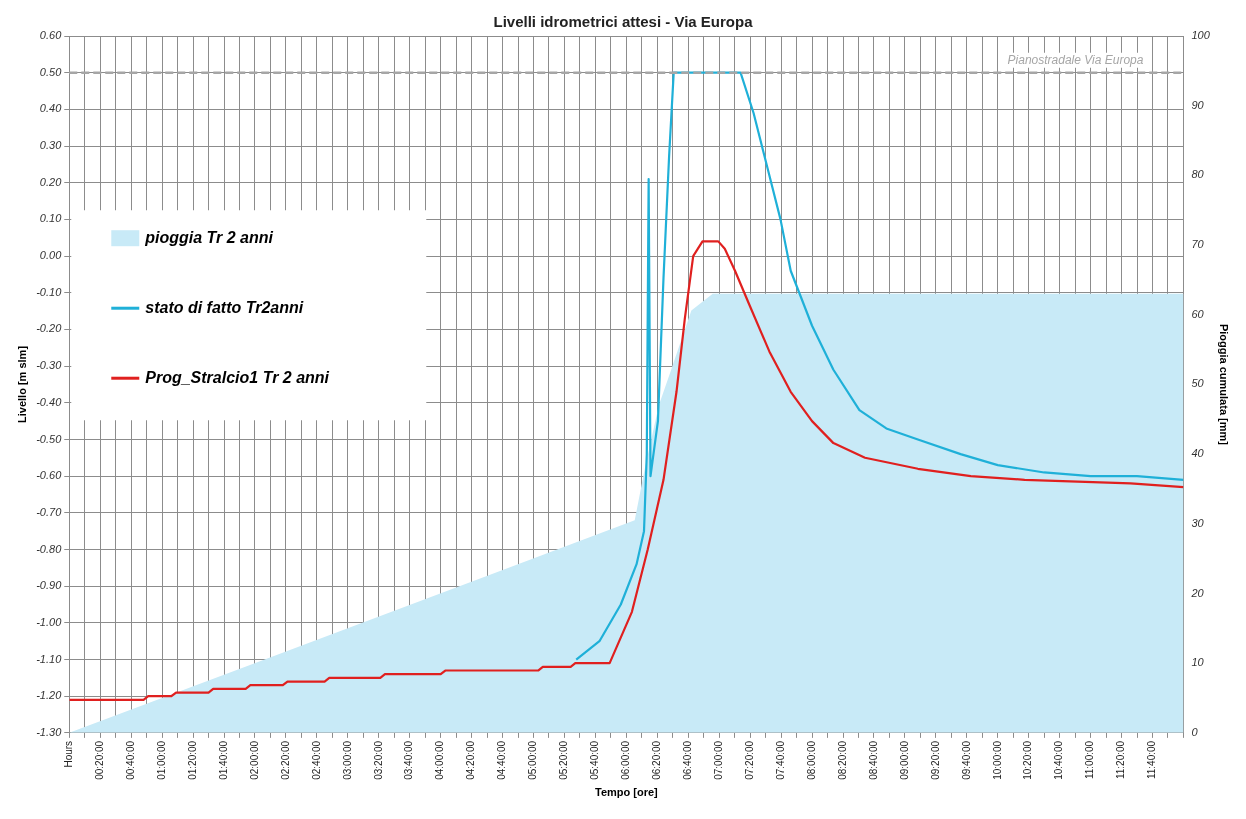  Describe the element at coordinates (49, 401) in the screenshot. I see `y-tick-label: -0.40` at that location.